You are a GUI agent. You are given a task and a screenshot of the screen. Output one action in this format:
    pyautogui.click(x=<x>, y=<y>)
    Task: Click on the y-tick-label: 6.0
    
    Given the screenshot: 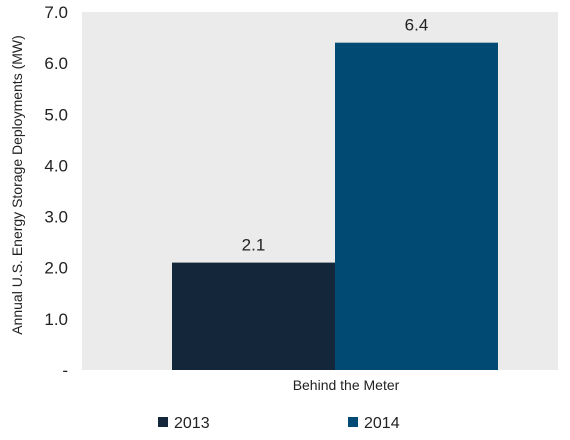 What is the action you would take?
    pyautogui.click(x=56, y=63)
    